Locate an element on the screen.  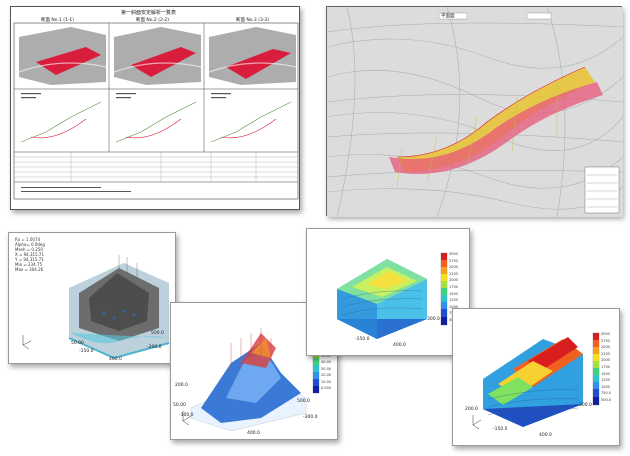
model-b-axis-2: 50.00 is located at coordinates (179, 405).